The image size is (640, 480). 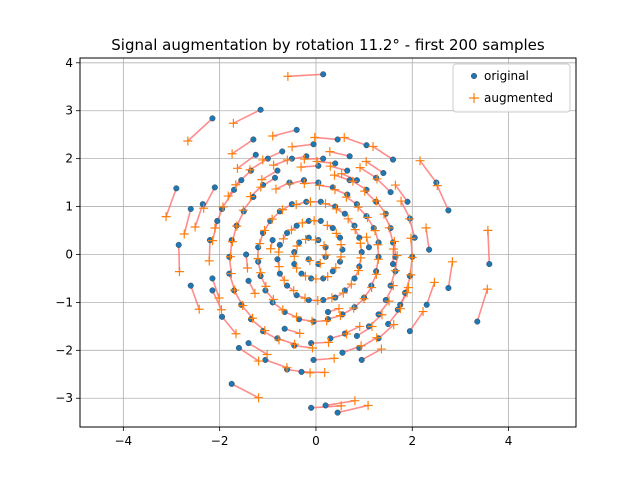 I want to click on y-tick-label: 2, so click(x=69, y=159).